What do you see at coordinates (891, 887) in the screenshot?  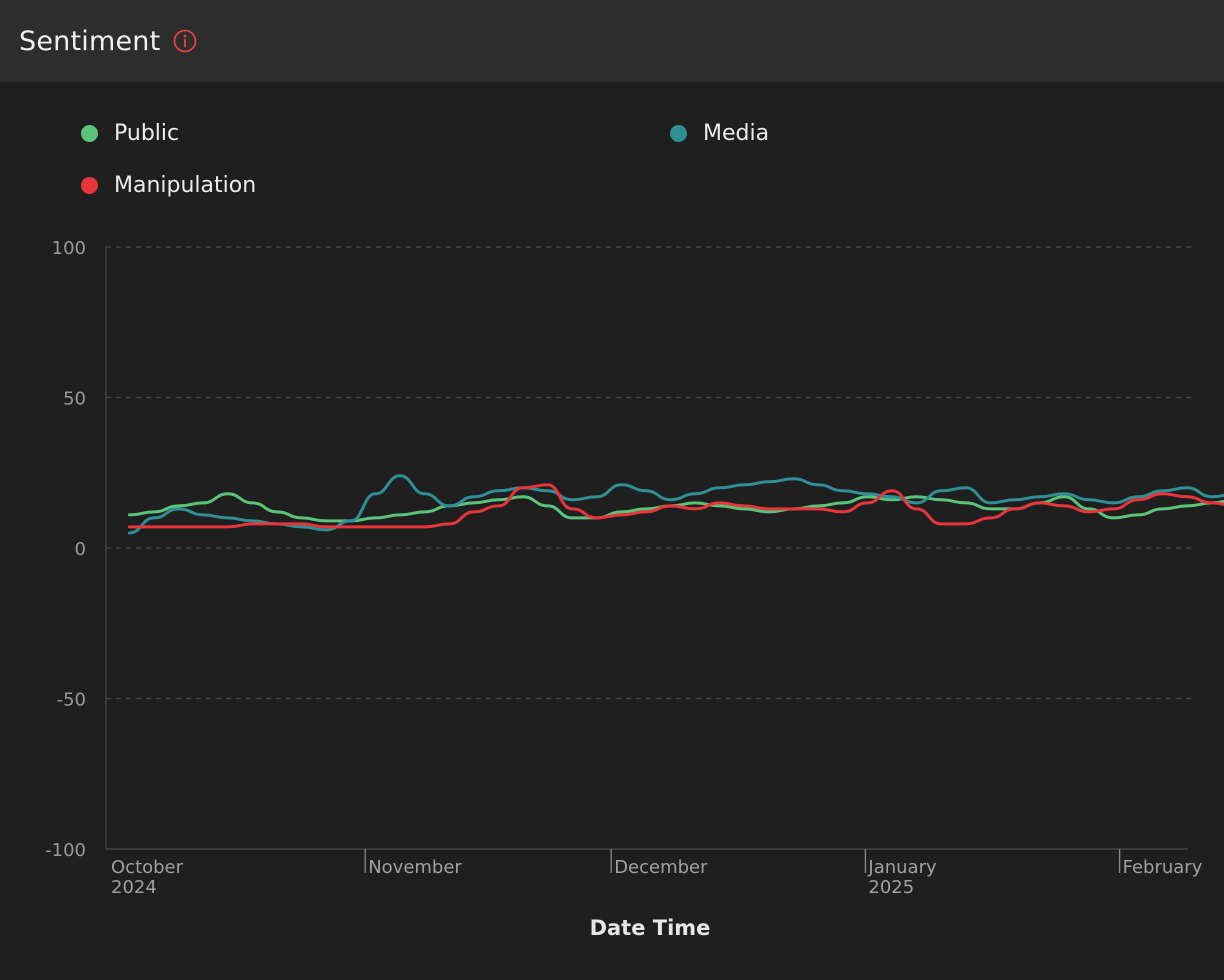 I see `x-tick-label: 2025` at bounding box center [891, 887].